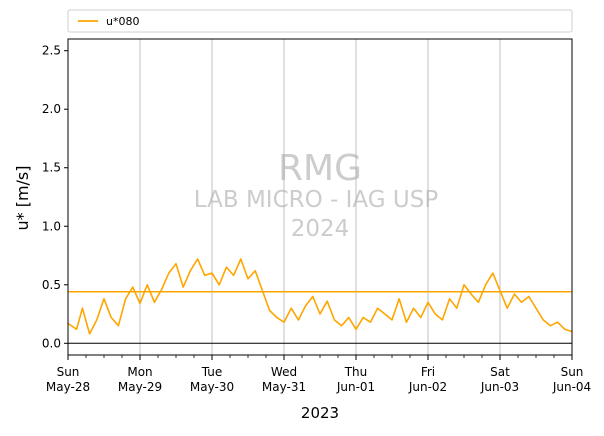 The image size is (604, 436). I want to click on x-tick-weekday: Wed, so click(284, 372).